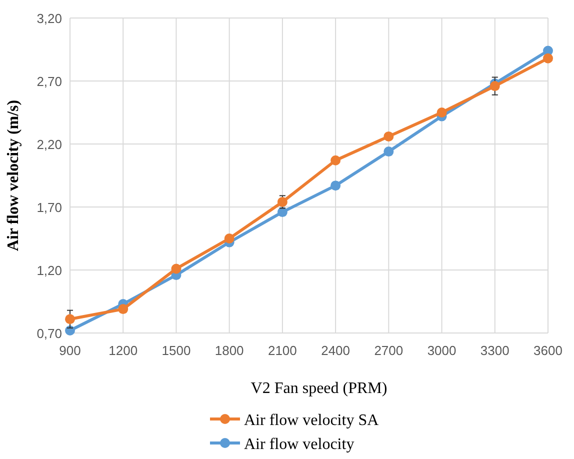 The height and width of the screenshot is (459, 574). I want to click on x-tick-label: 2400, so click(335, 350).